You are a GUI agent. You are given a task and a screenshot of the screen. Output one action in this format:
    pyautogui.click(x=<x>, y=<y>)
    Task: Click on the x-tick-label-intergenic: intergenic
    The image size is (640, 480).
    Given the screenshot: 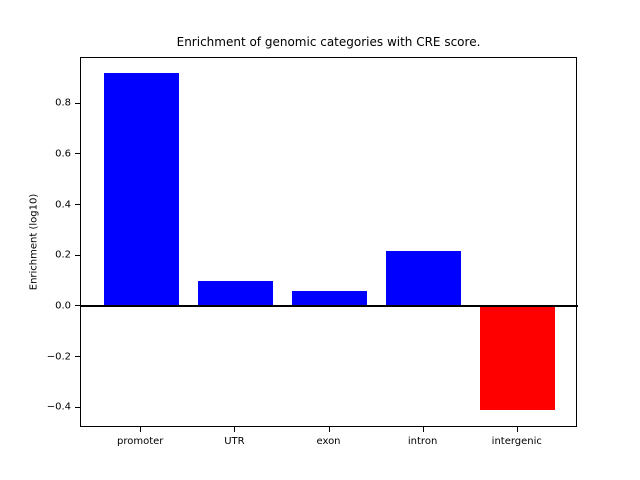 What is the action you would take?
    pyautogui.click(x=516, y=441)
    